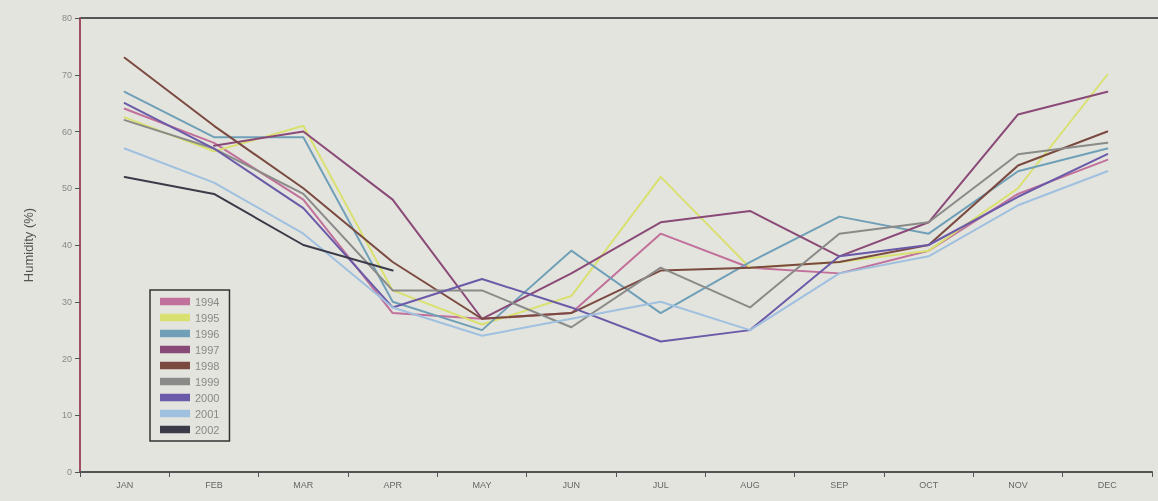 The height and width of the screenshot is (501, 1158). I want to click on x-tick-label: NOV, so click(1018, 484).